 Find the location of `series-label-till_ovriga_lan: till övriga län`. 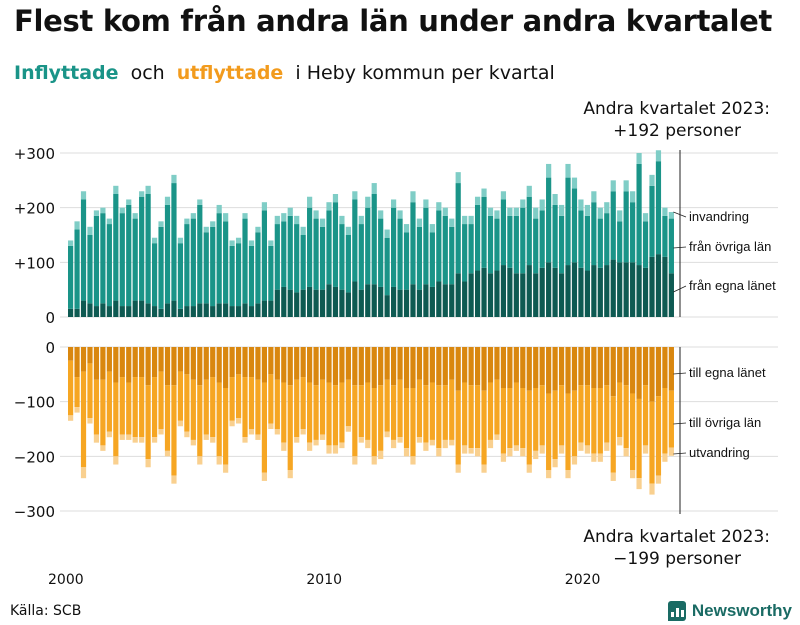

series-label-till_ovriga_lan: till övriga län is located at coordinates (725, 422).